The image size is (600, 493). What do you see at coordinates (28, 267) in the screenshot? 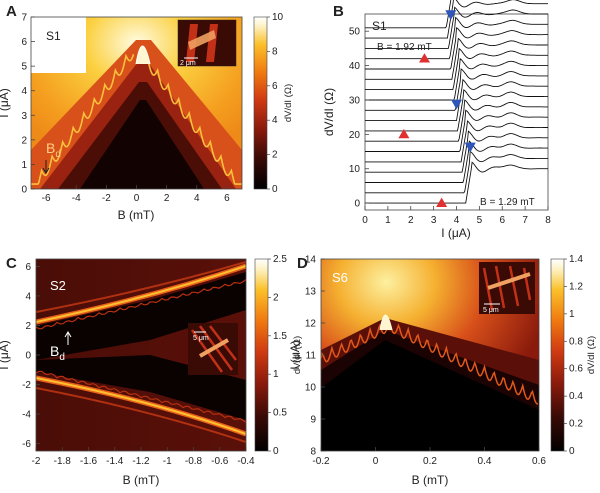
I see `panel-c-ytick-label: 6` at bounding box center [28, 267].